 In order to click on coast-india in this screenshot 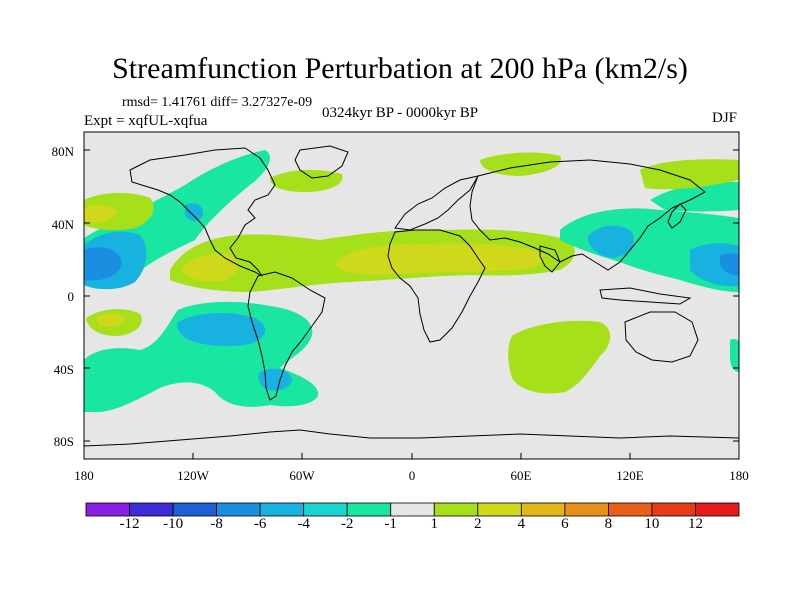, I will do `click(550, 259)`.